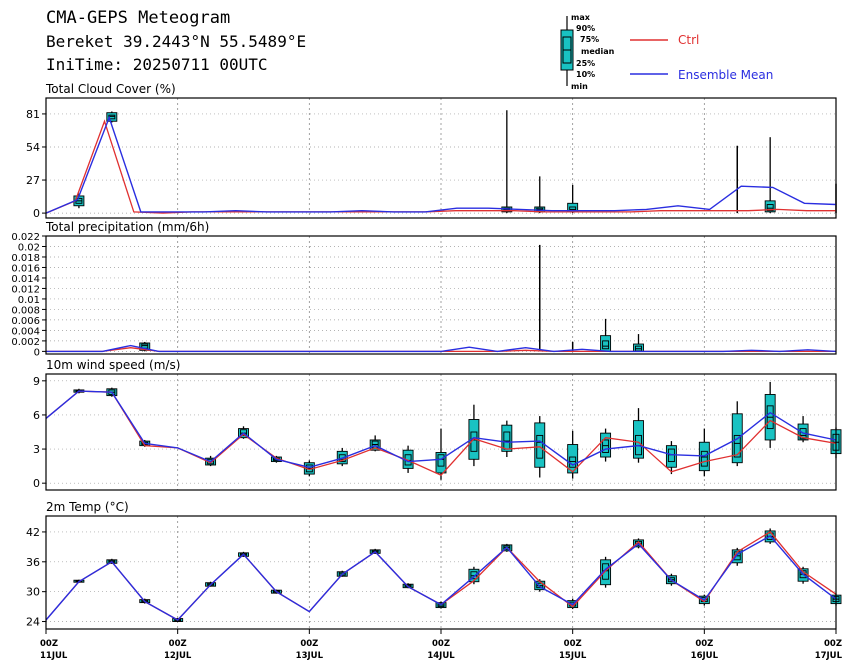 The width and height of the screenshot is (860, 669). What do you see at coordinates (589, 39) in the screenshot?
I see `legend-key-75: 75%` at bounding box center [589, 39].